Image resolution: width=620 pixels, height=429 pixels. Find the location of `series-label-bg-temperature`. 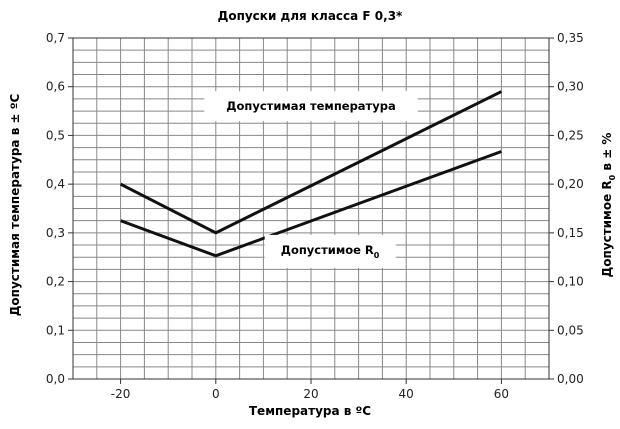

series-label-bg-temperature is located at coordinates (311, 106).